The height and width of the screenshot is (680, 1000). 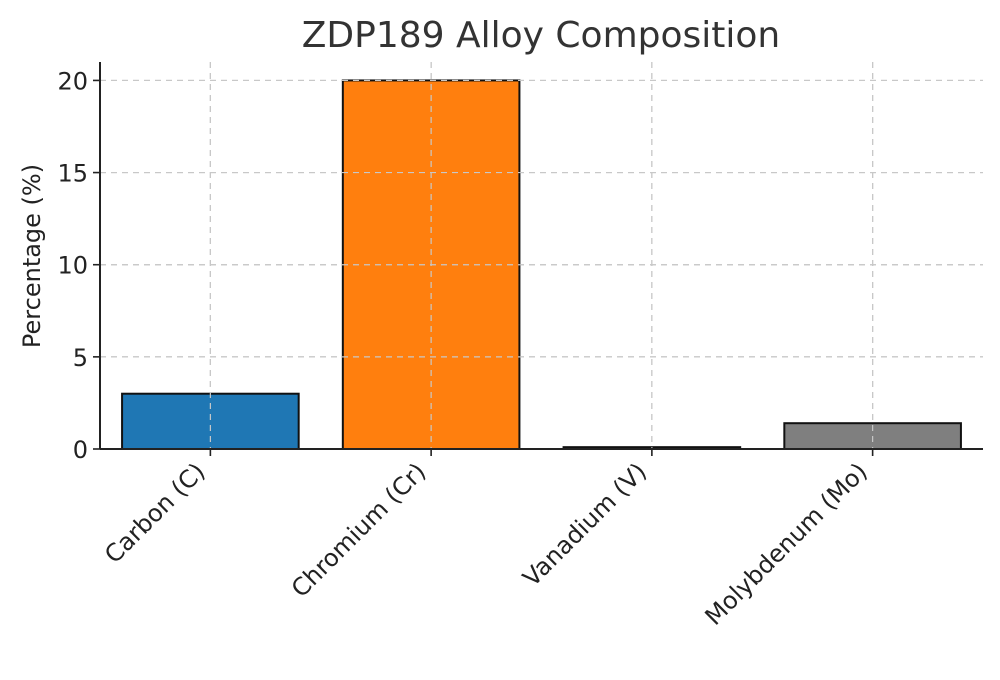 What do you see at coordinates (72, 266) in the screenshot?
I see `y-tick-label: 10` at bounding box center [72, 266].